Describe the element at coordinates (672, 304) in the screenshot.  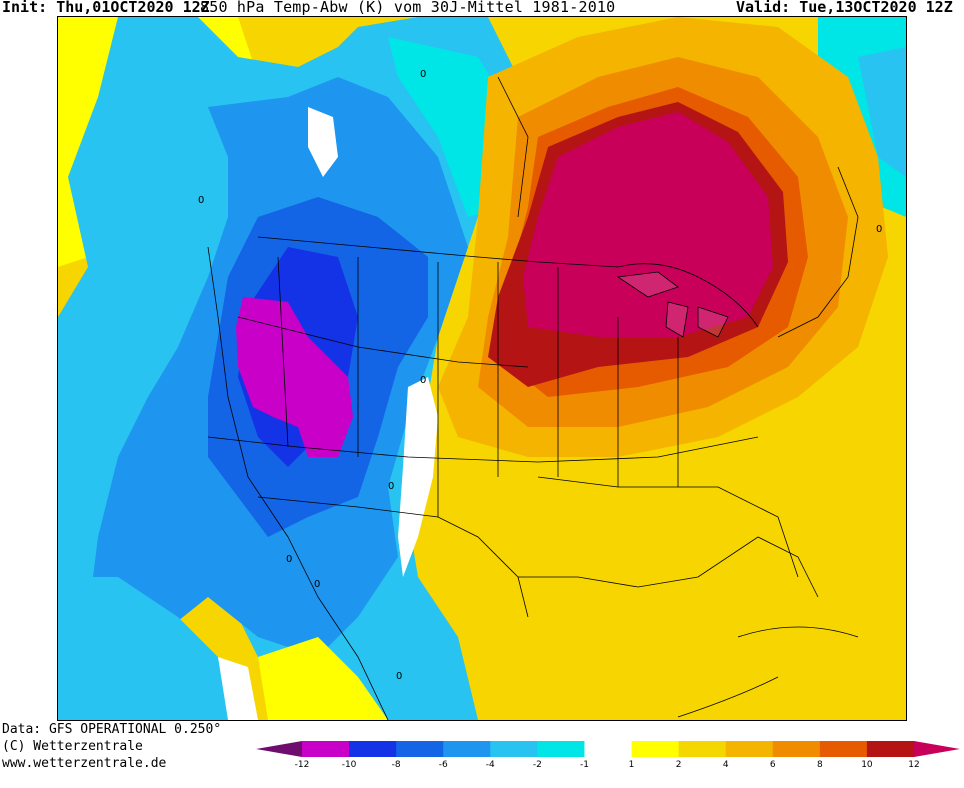
I see `great-lakes` at that location.